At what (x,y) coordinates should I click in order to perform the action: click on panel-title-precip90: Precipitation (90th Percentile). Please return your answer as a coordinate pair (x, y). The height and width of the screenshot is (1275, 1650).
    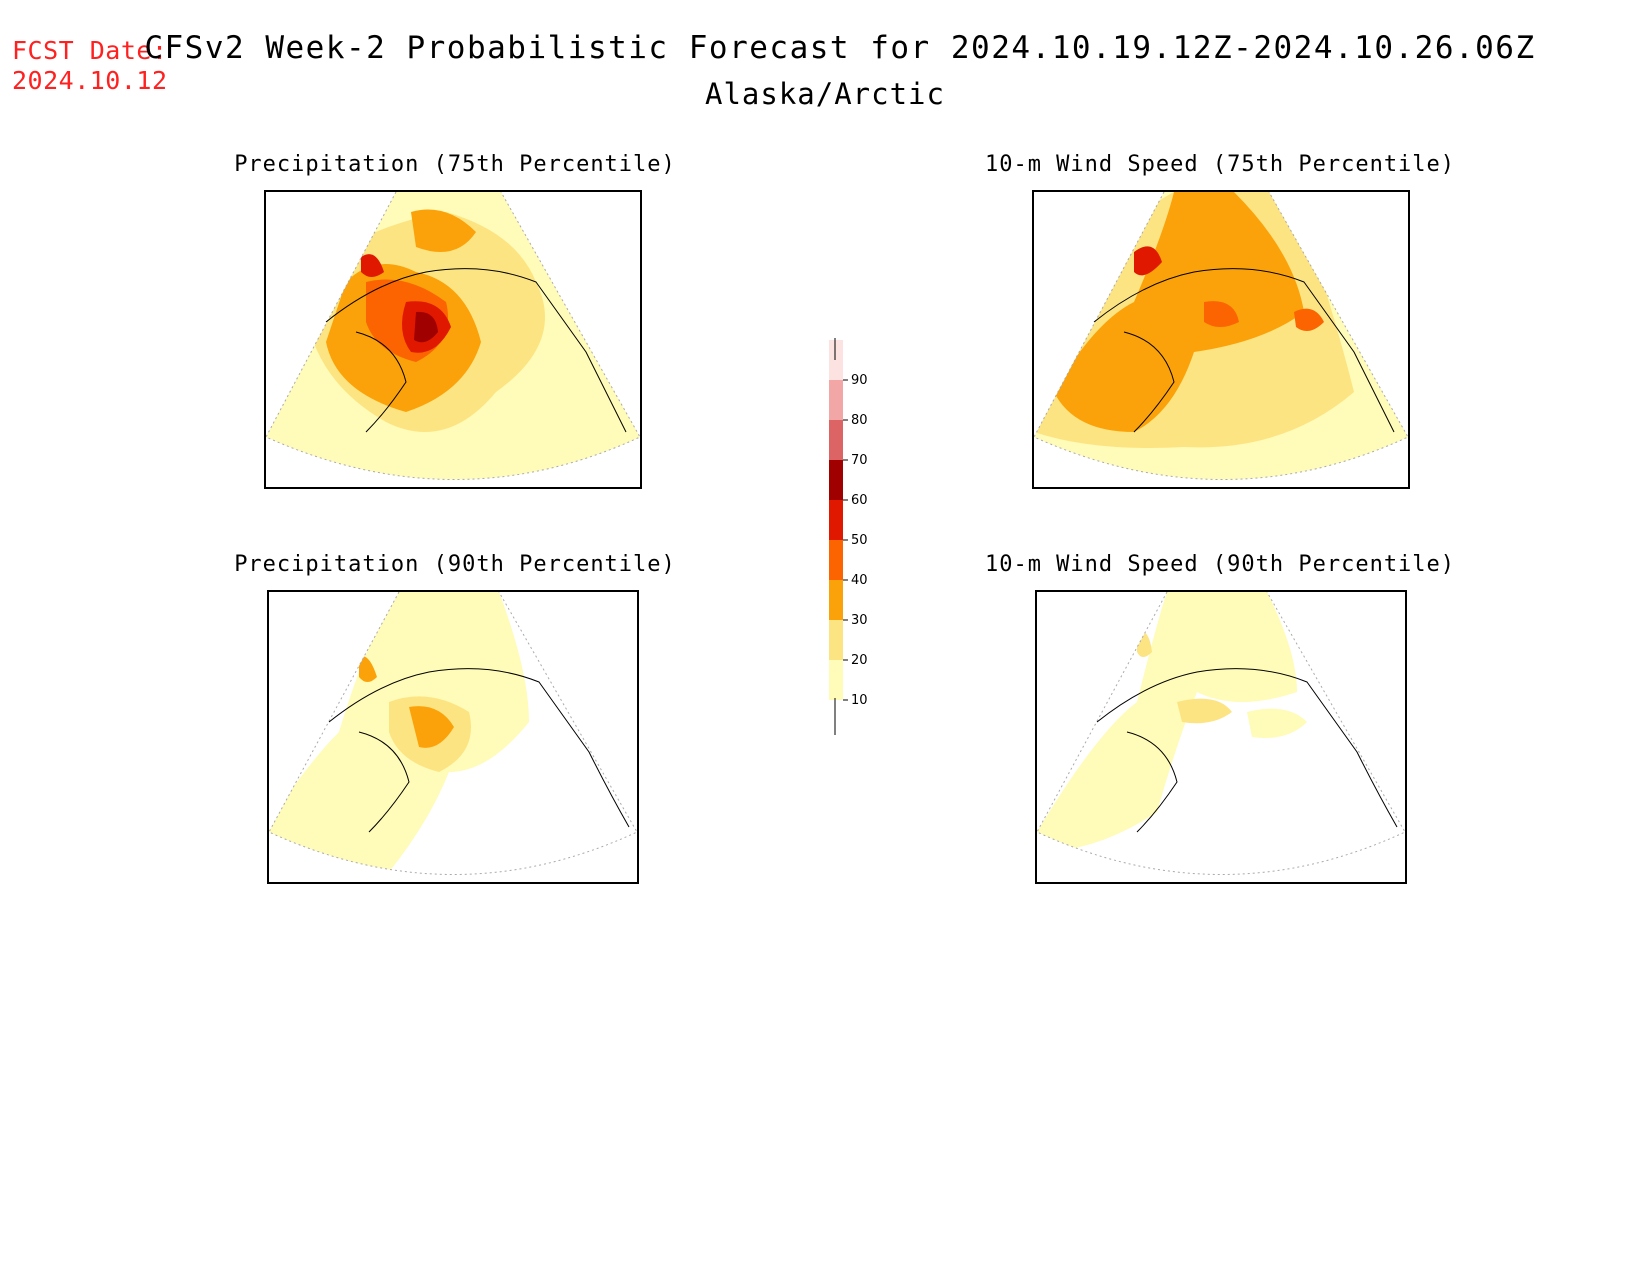
    Looking at the image, I should click on (455, 564).